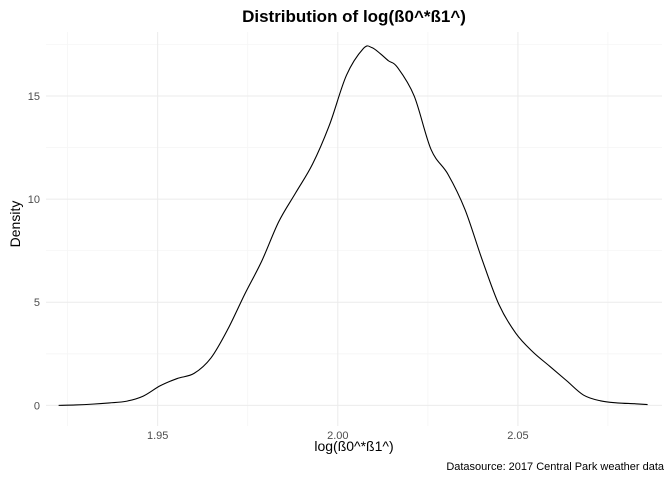 This screenshot has width=672, height=480. I want to click on chart-title: Distribution of log(ß0^*ß1^), so click(354, 16).